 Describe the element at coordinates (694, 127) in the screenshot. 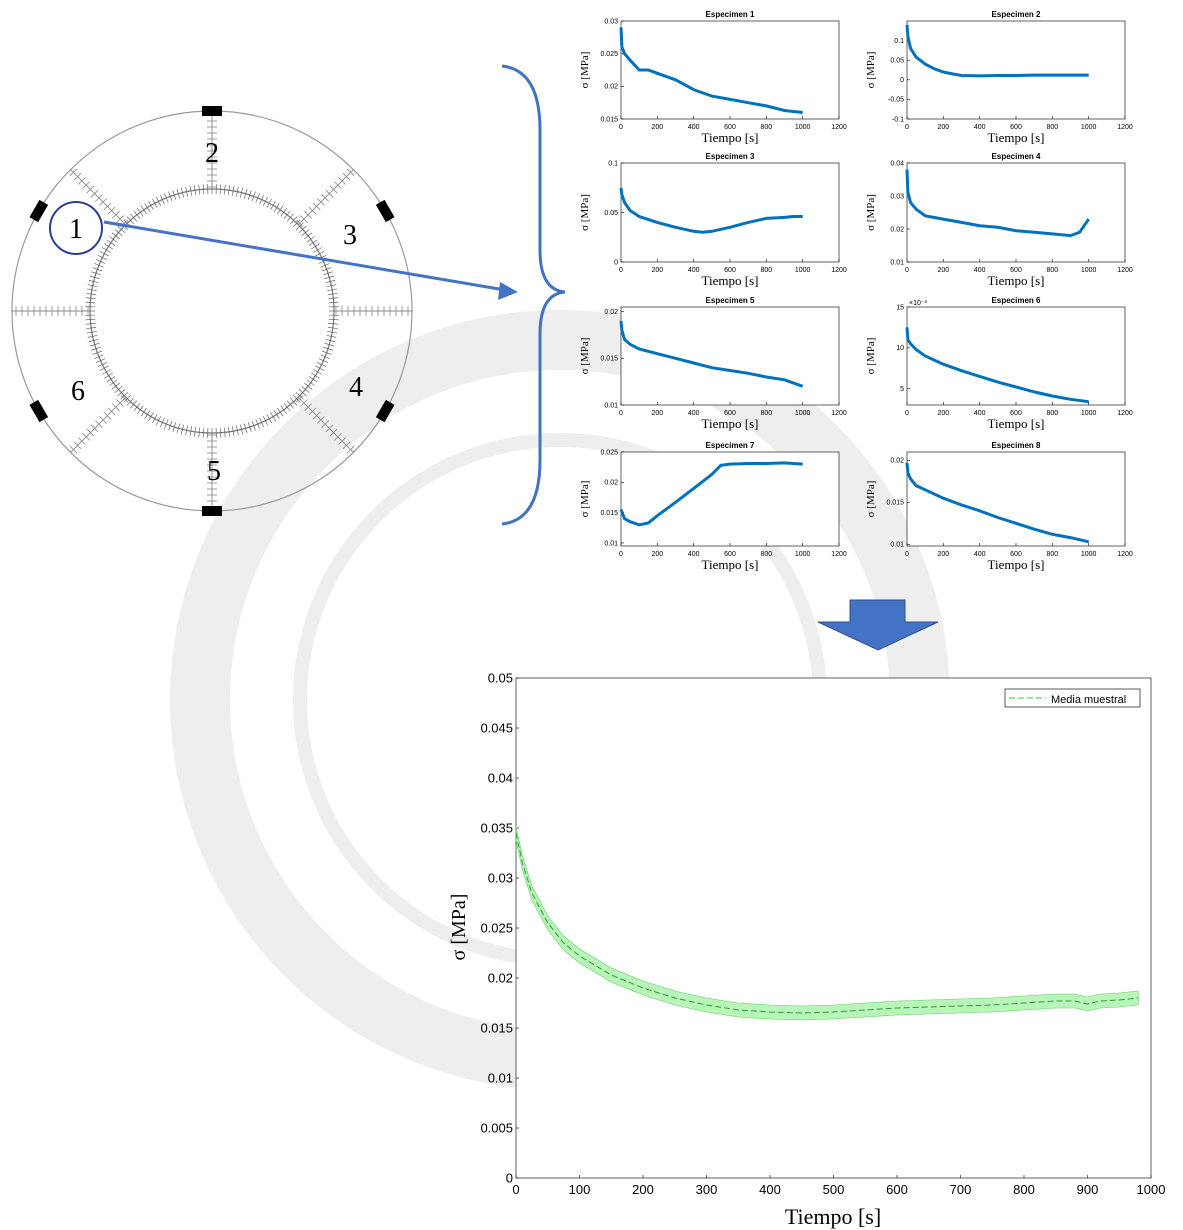

I see `sub1-x-tick-label: 400` at that location.